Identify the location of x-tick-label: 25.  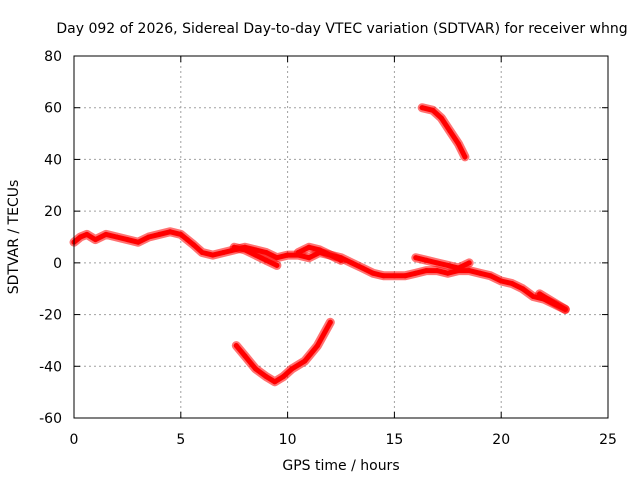
(608, 440).